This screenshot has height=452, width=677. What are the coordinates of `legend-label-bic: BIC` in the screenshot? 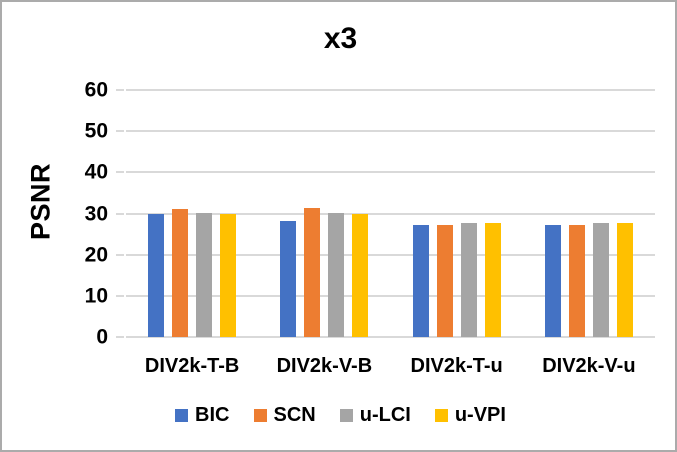 It's located at (212, 415).